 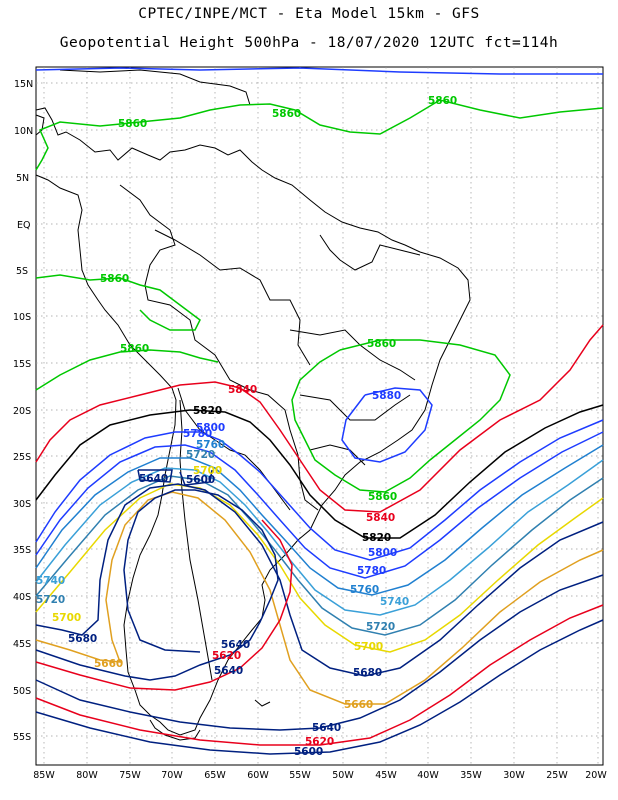 What do you see at coordinates (23, 84) in the screenshot?
I see `lat-label: 15N` at bounding box center [23, 84].